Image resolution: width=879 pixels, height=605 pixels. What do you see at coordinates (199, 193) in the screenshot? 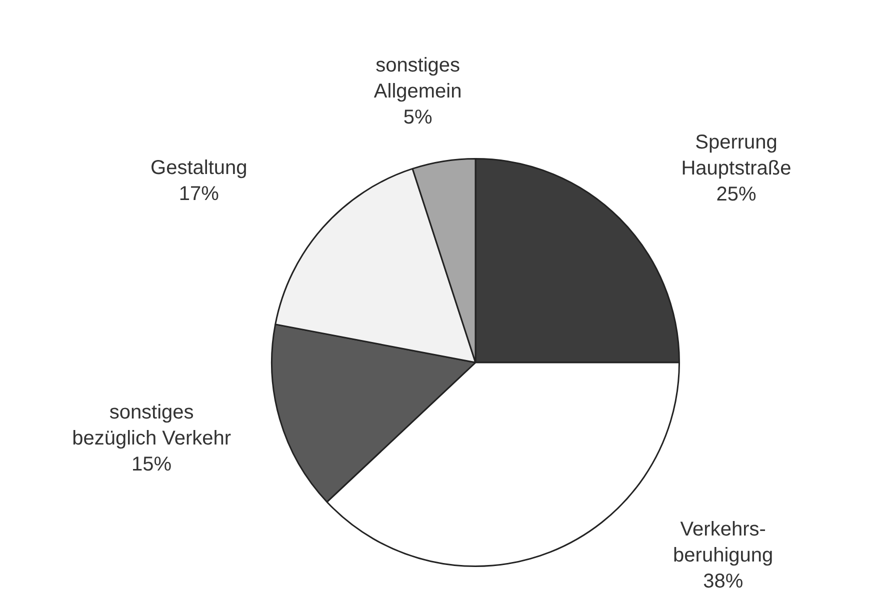
I see `data-label: 17%` at bounding box center [199, 193].